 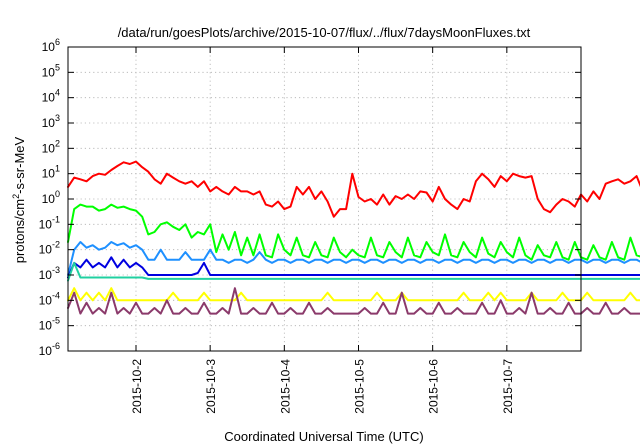 What do you see at coordinates (16, 196) in the screenshot?
I see `y-axis-label-sup: 2` at bounding box center [16, 196].